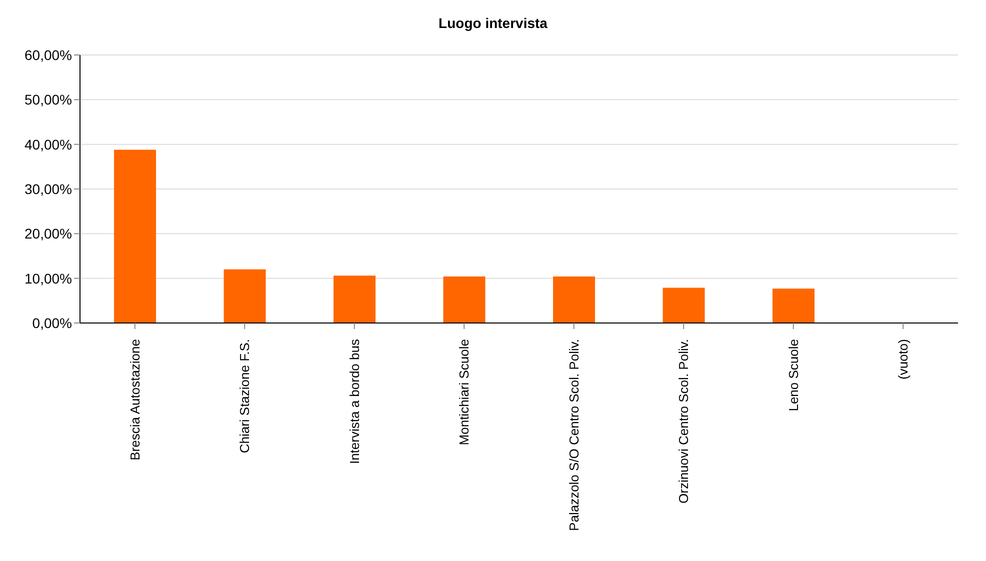  Describe the element at coordinates (684, 421) in the screenshot. I see `x-tick-label: Orzinuovi Centro Scol. Poliv.` at that location.